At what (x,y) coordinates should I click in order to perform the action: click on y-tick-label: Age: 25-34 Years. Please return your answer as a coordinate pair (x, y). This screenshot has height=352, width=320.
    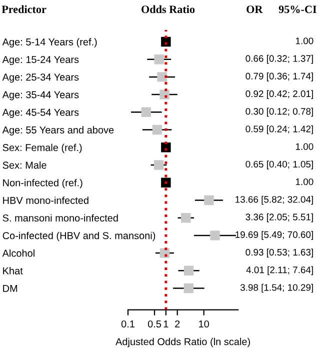
    Looking at the image, I should click on (40, 78).